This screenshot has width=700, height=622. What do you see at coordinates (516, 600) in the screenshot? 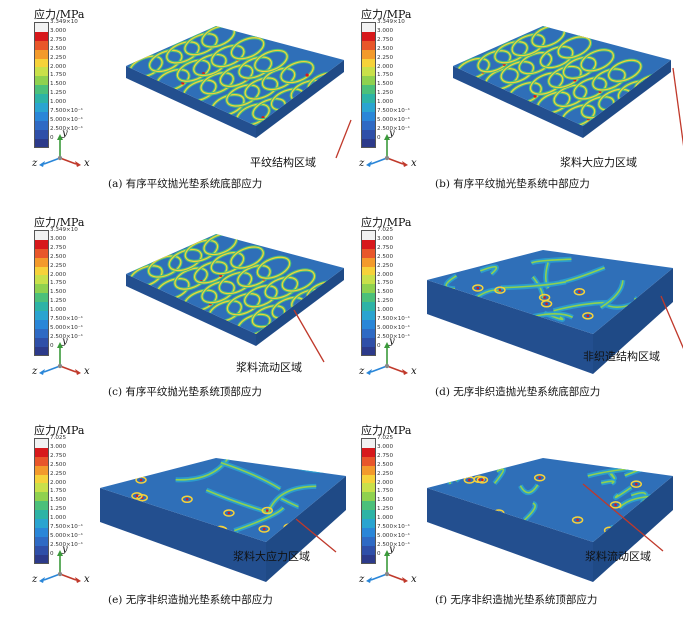
I see `panel-caption: (f) 无序非织造抛光垫系统顶部应力` at bounding box center [516, 600].